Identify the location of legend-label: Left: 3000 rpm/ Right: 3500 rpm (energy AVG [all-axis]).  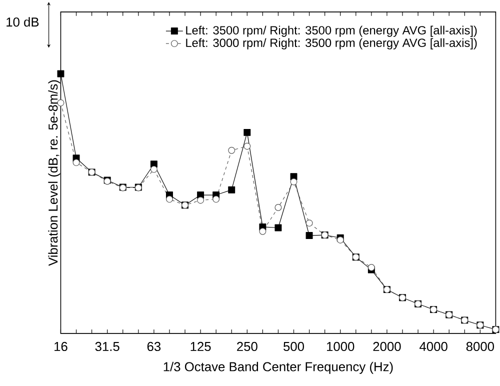
(331, 44).